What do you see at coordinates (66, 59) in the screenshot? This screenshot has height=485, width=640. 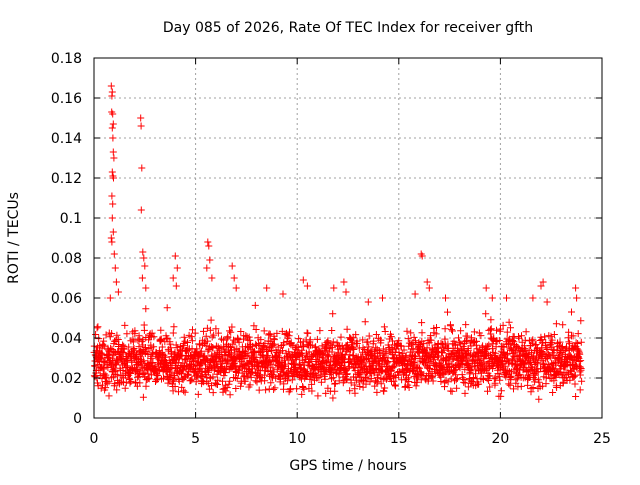 I see `y-tick-label: 0.18` at bounding box center [66, 59].